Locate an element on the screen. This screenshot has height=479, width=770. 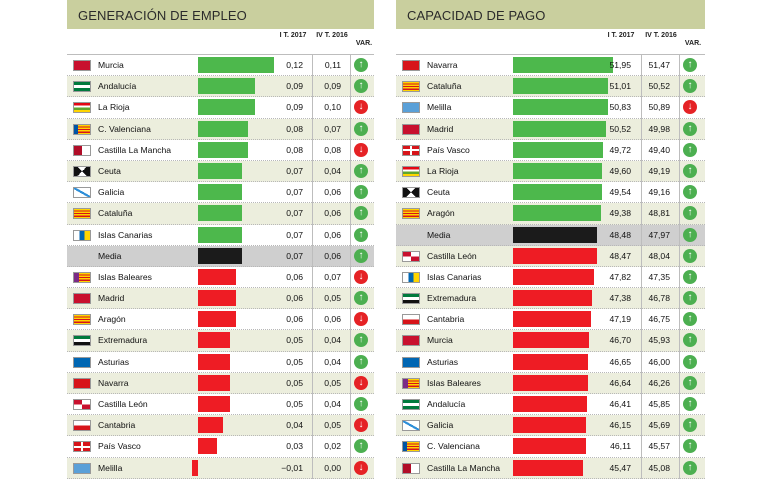
value-2016: 51,47 is located at coordinates (659, 65).